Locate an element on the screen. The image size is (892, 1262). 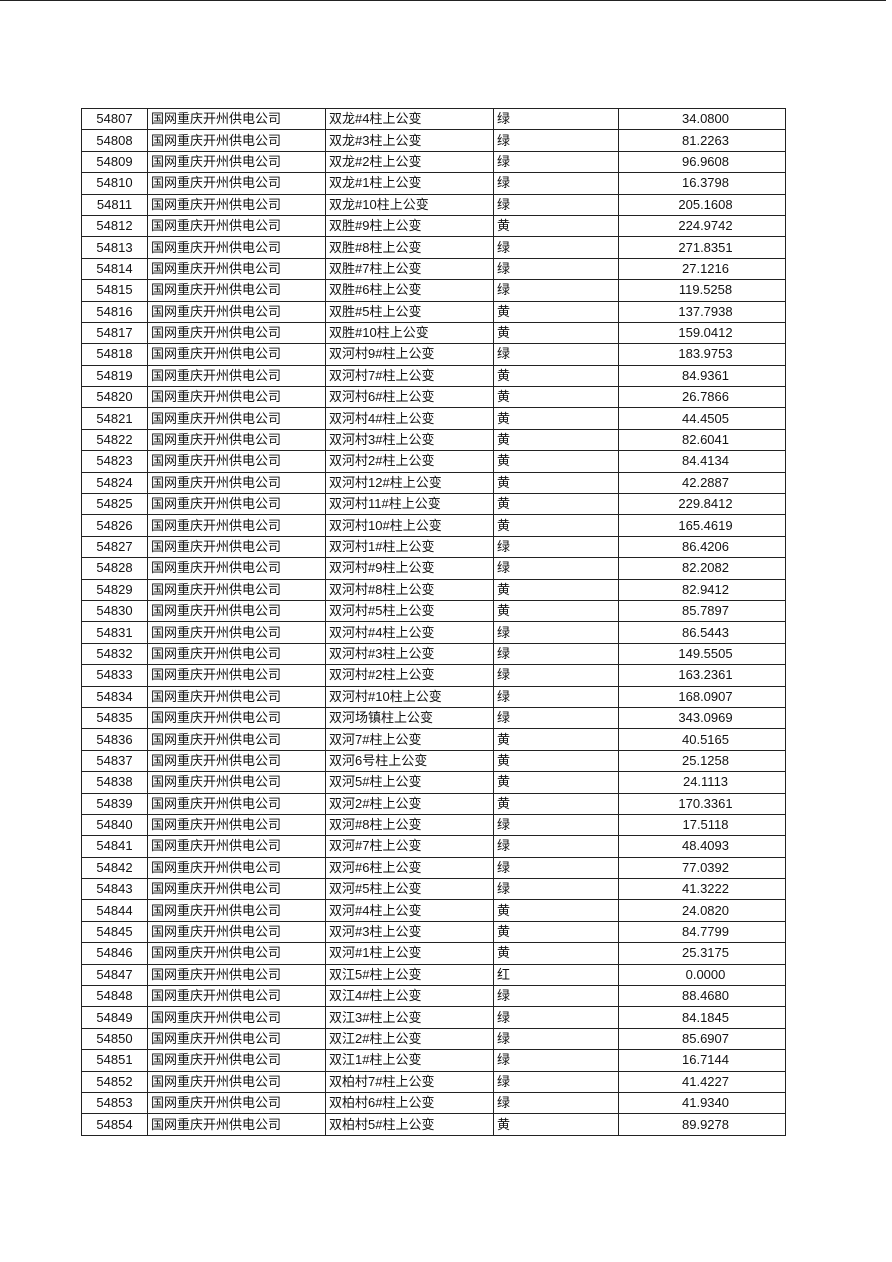
transformer-name-cell: 双河村12#柱上公变 is located at coordinates (409, 483).